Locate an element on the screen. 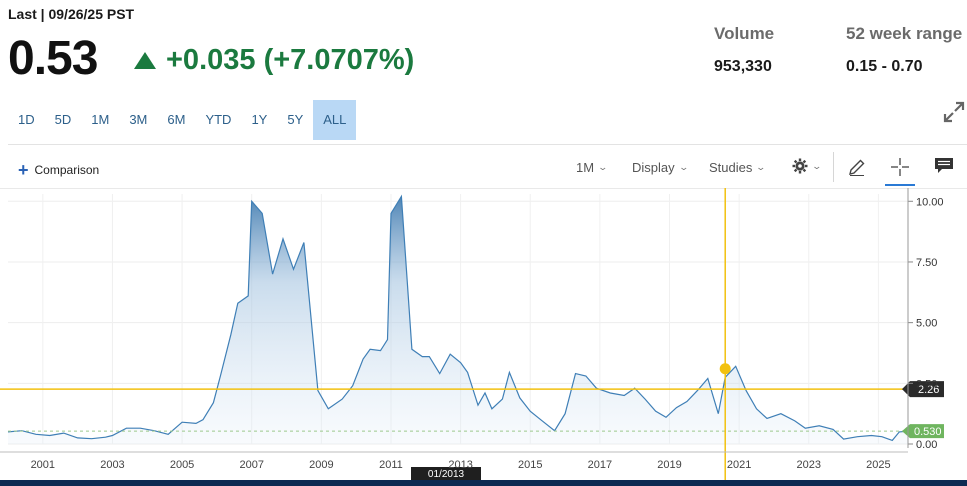  plus-icon: + is located at coordinates (23, 170).